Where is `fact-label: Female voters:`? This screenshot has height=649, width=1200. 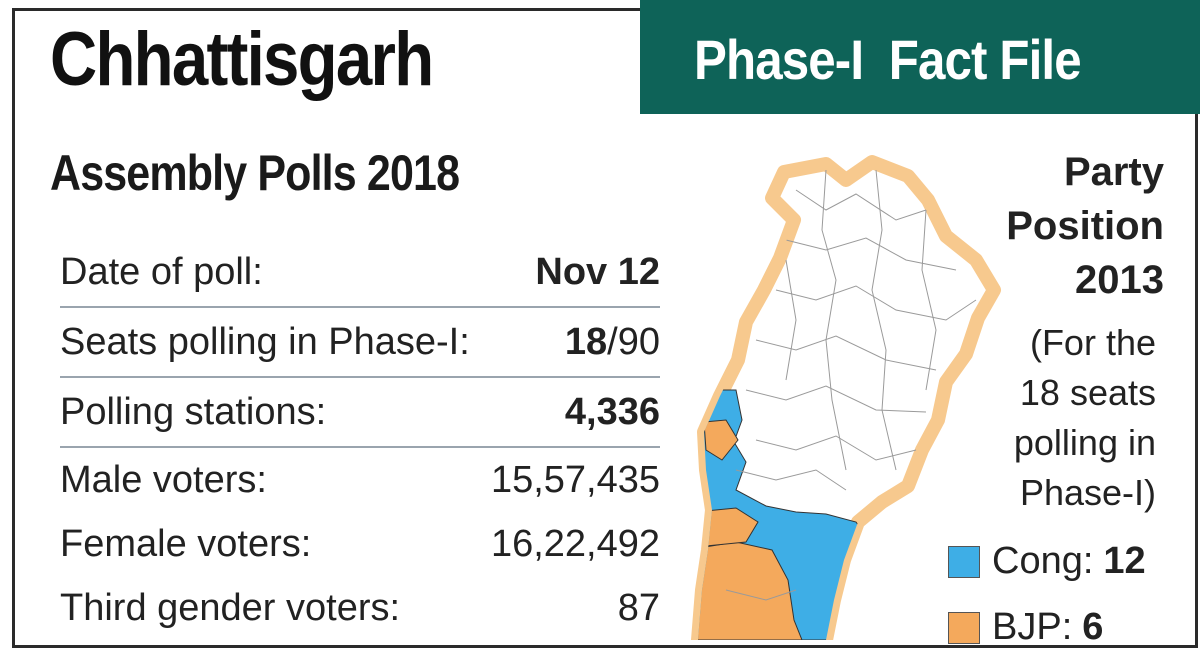
fact-label: Female voters: is located at coordinates (186, 543).